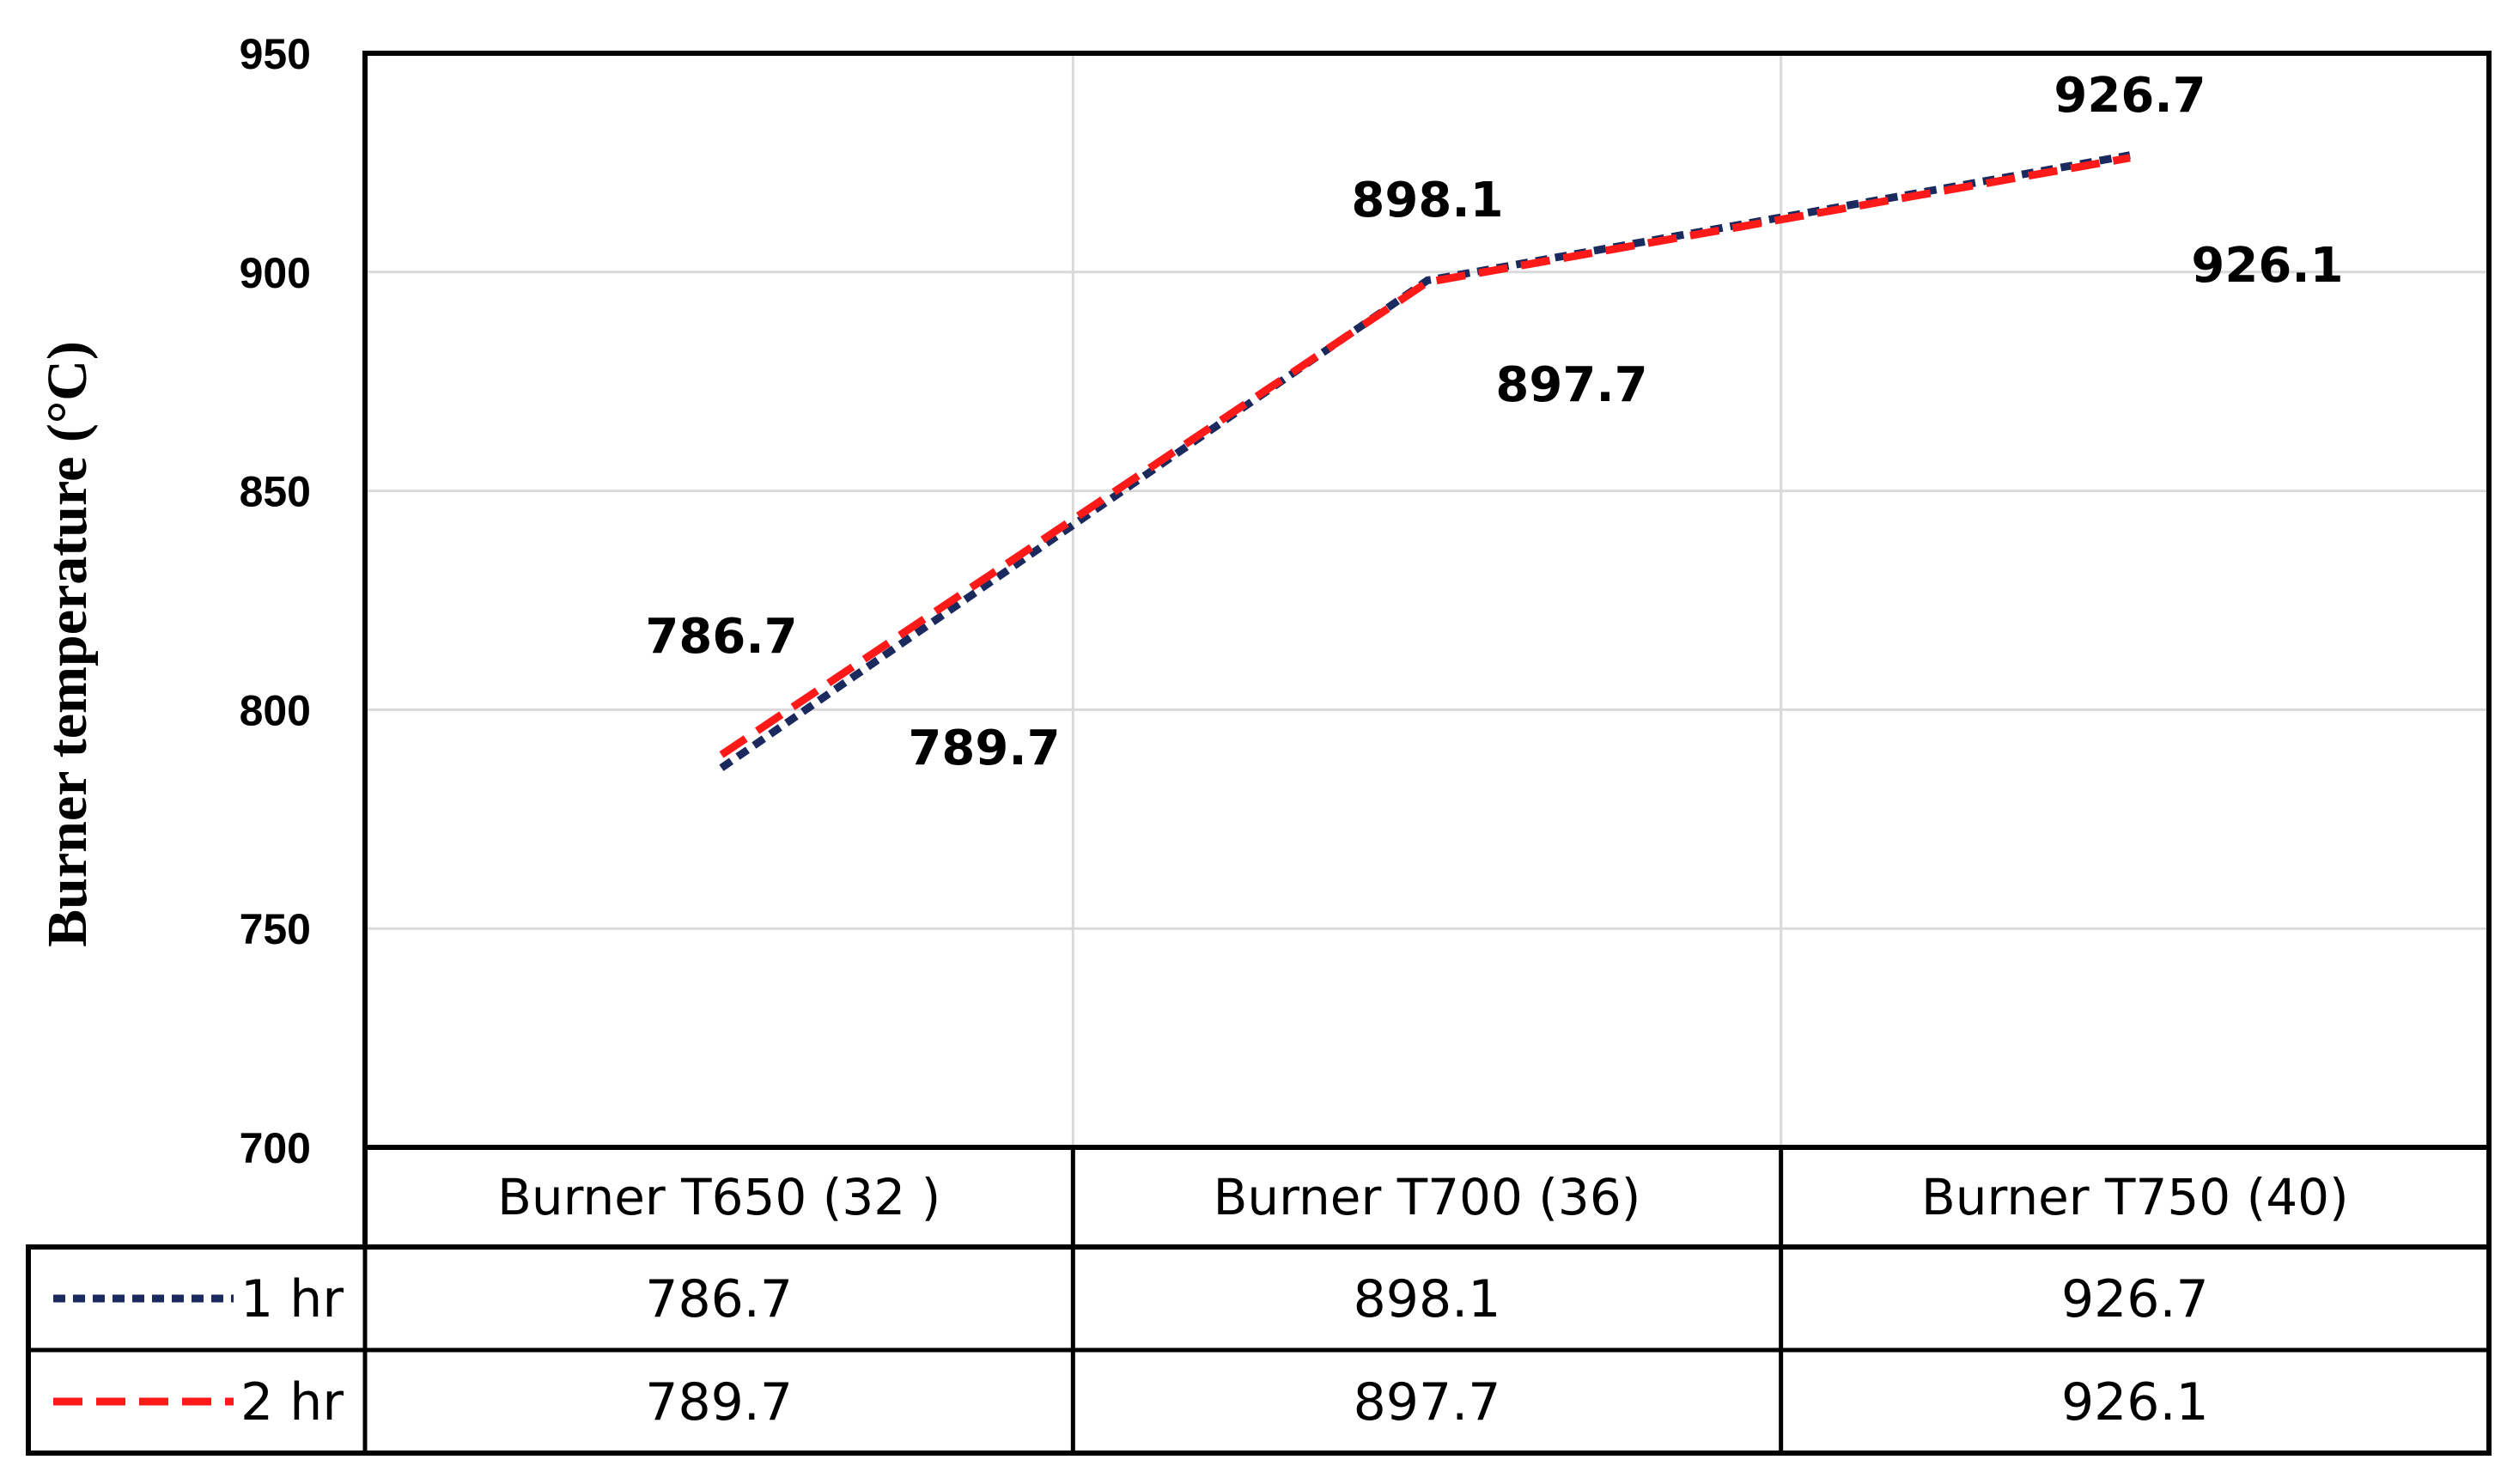  Describe the element at coordinates (275, 710) in the screenshot. I see `y-tick-label: 800` at that location.